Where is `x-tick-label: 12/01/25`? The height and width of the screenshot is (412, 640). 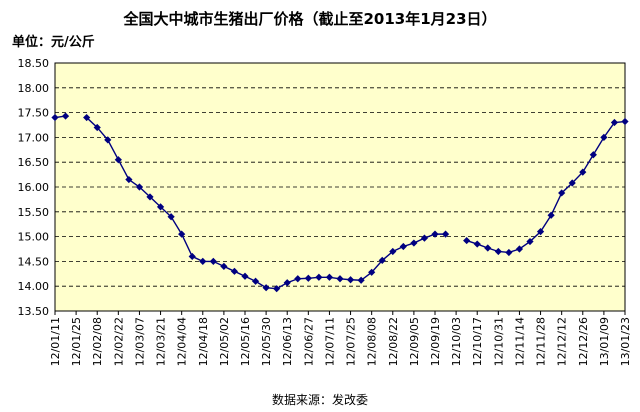 x-tick-label: 12/01/25 is located at coordinates (76, 341).